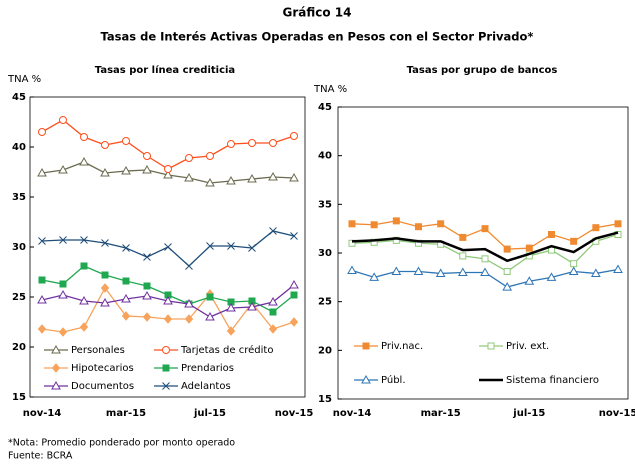  Describe the element at coordinates (330, 89) in the screenshot. I see `y-axis-label: TNA %` at that location.